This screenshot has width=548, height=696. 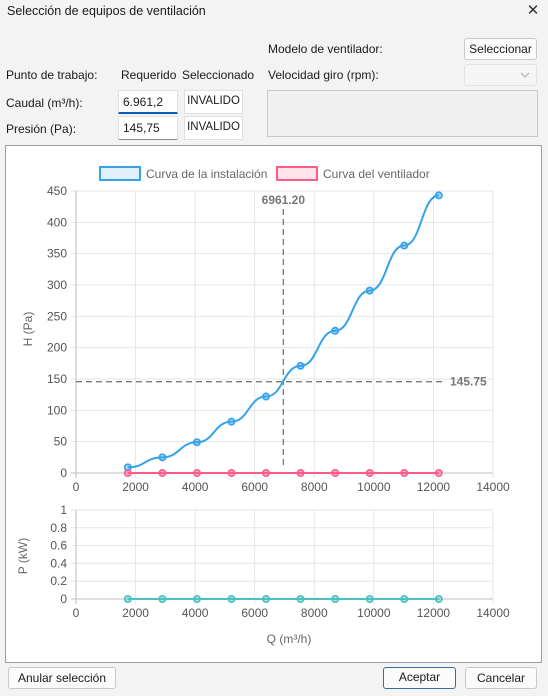 I want to click on aceptar-button: Aceptar, so click(x=419, y=678).